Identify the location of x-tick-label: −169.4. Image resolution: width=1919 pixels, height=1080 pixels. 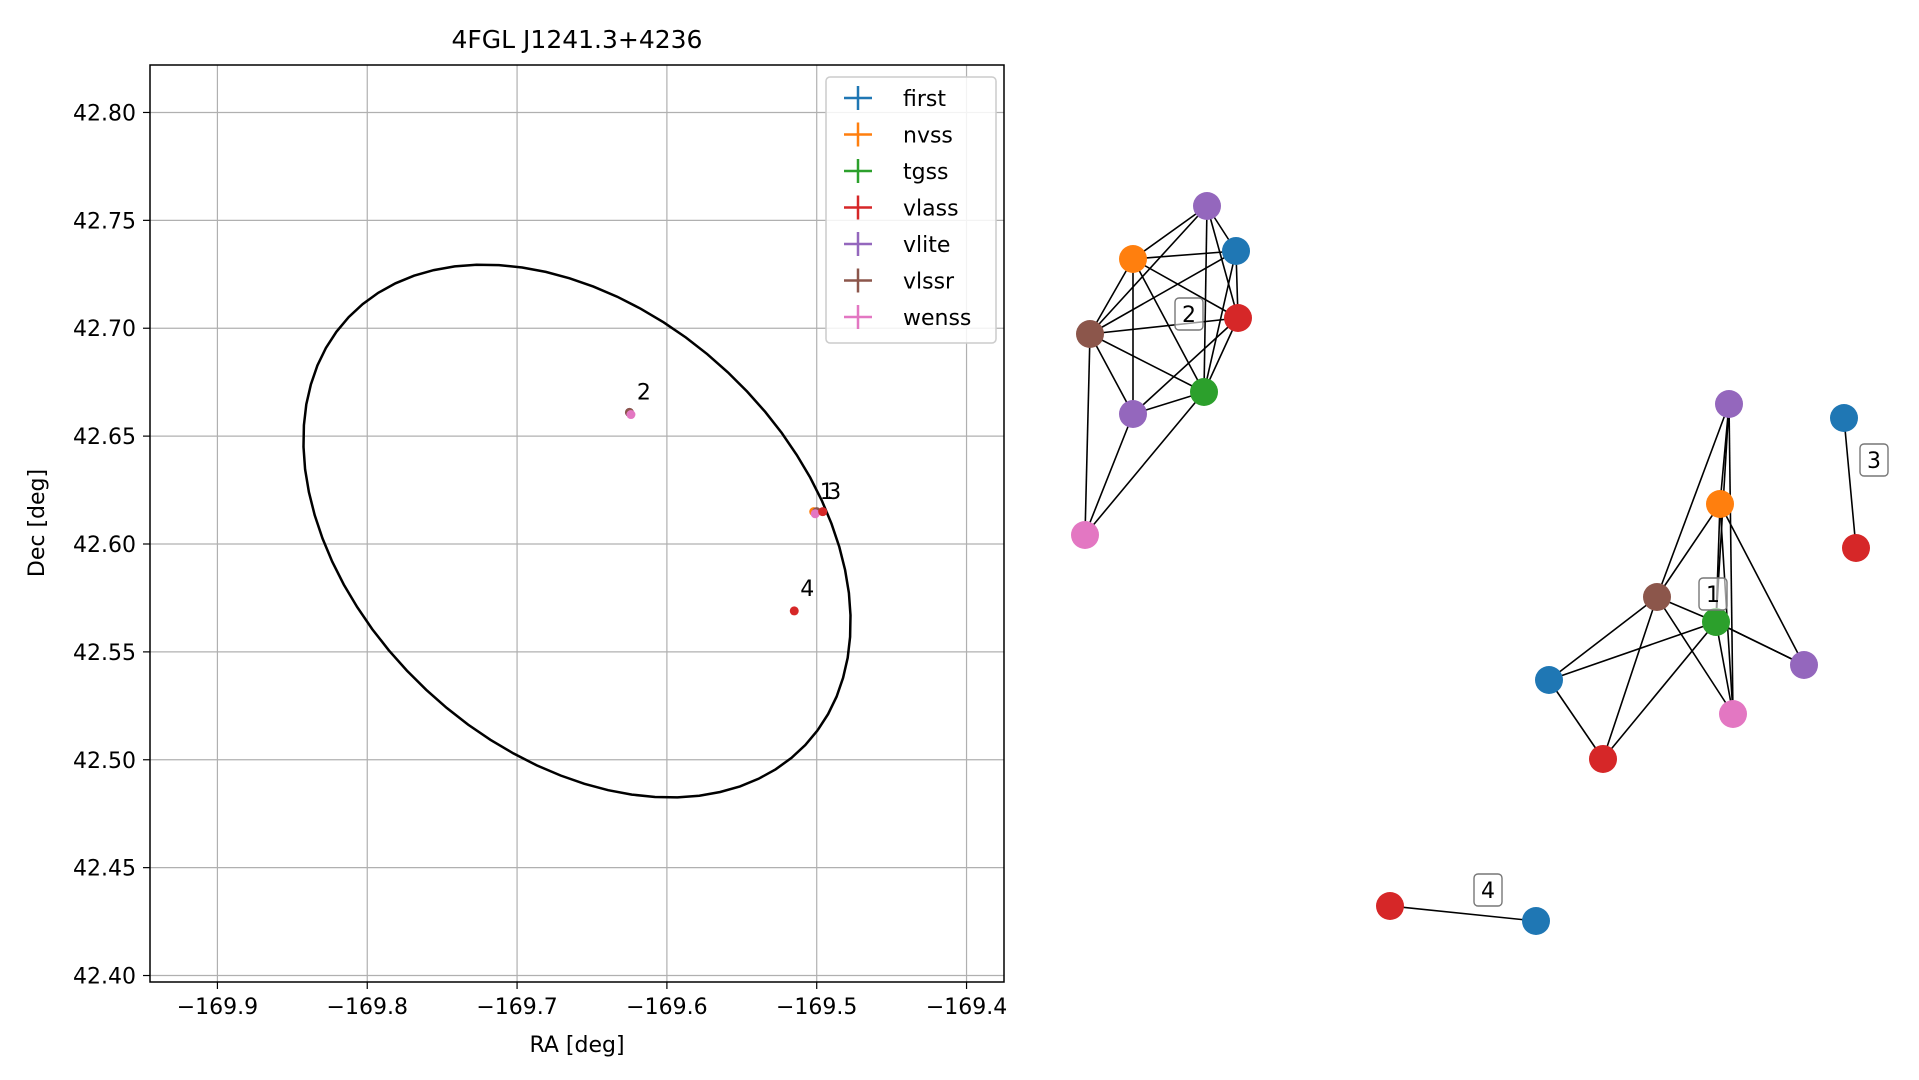
(966, 1007).